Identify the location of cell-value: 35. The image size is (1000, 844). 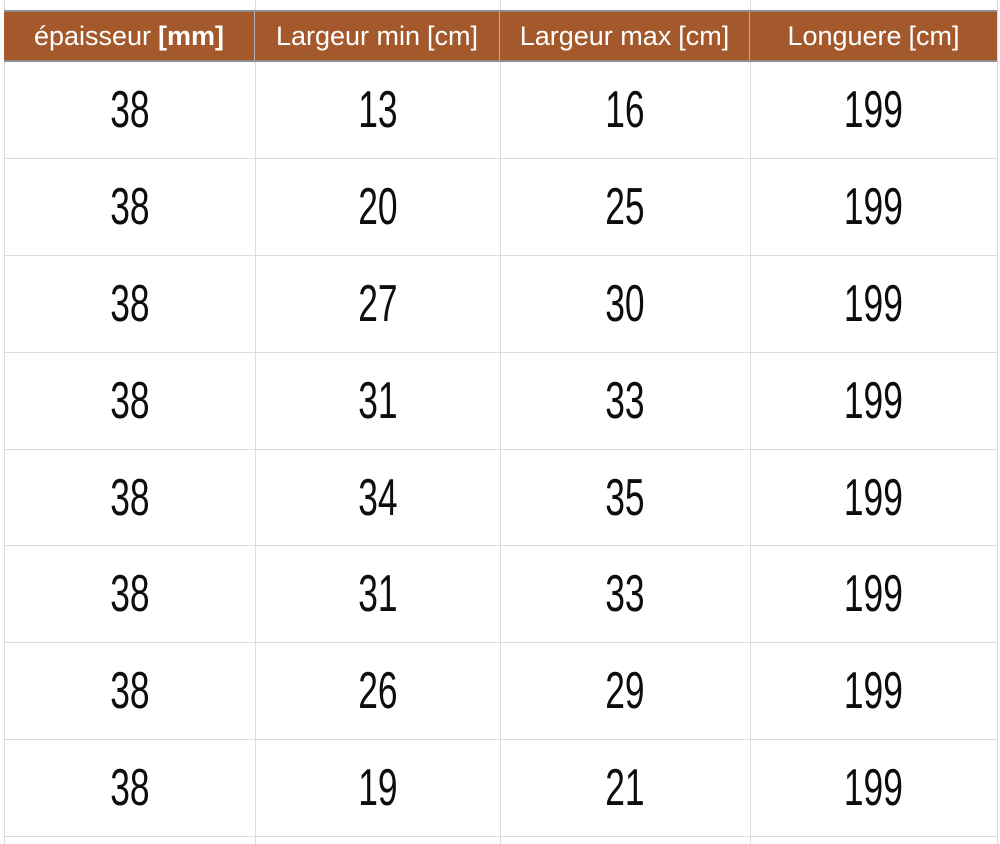
(625, 497).